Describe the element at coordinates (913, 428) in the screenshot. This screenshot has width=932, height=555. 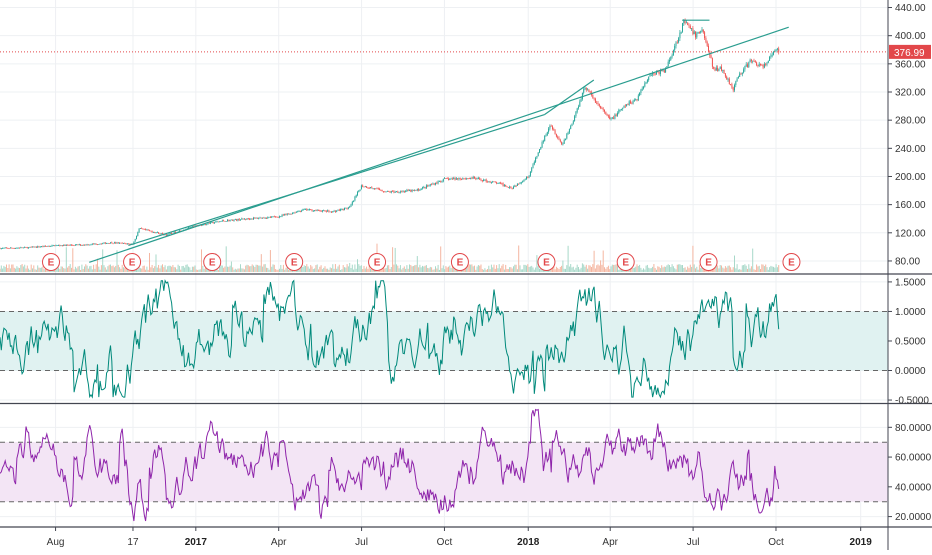
I see `y-tick-label: 80.0000` at that location.